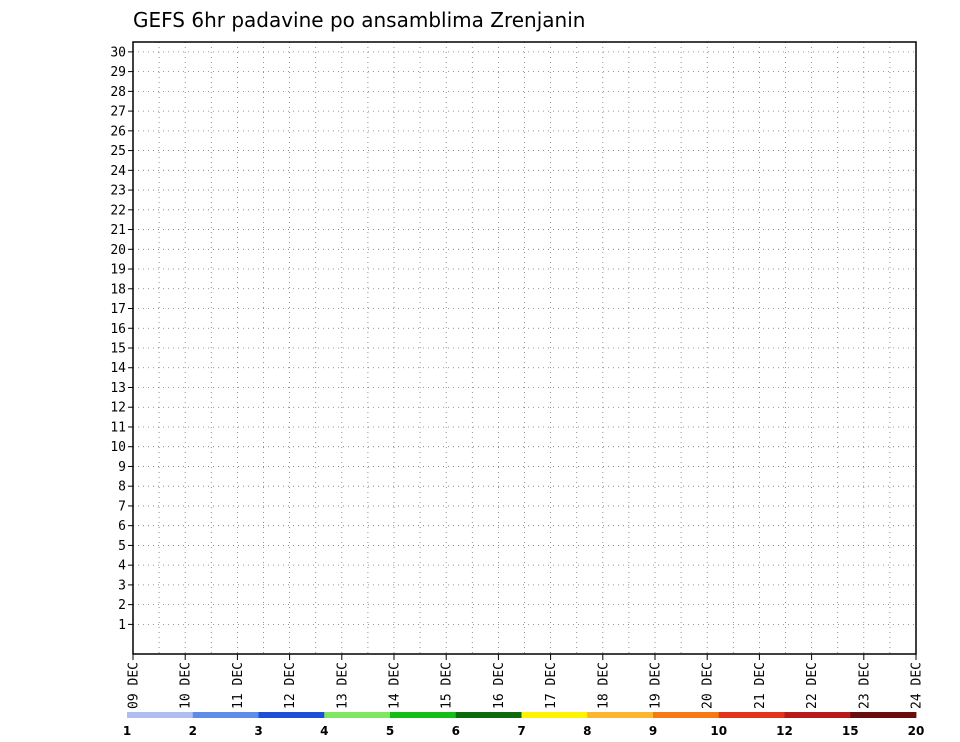 Image resolution: width=960 pixels, height=742 pixels. What do you see at coordinates (447, 685) in the screenshot?
I see `x-tick-label: 15 DEC` at bounding box center [447, 685].